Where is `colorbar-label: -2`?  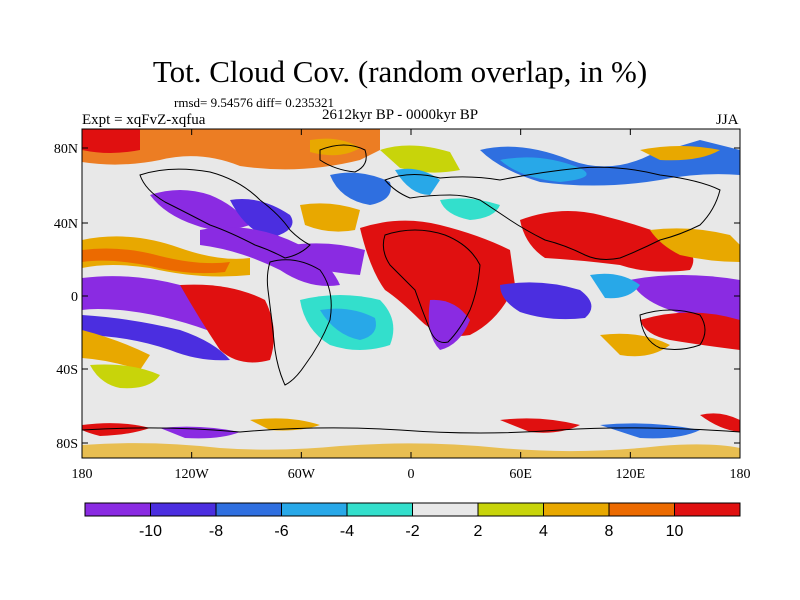 colorbar-label: -2 is located at coordinates (412, 531).